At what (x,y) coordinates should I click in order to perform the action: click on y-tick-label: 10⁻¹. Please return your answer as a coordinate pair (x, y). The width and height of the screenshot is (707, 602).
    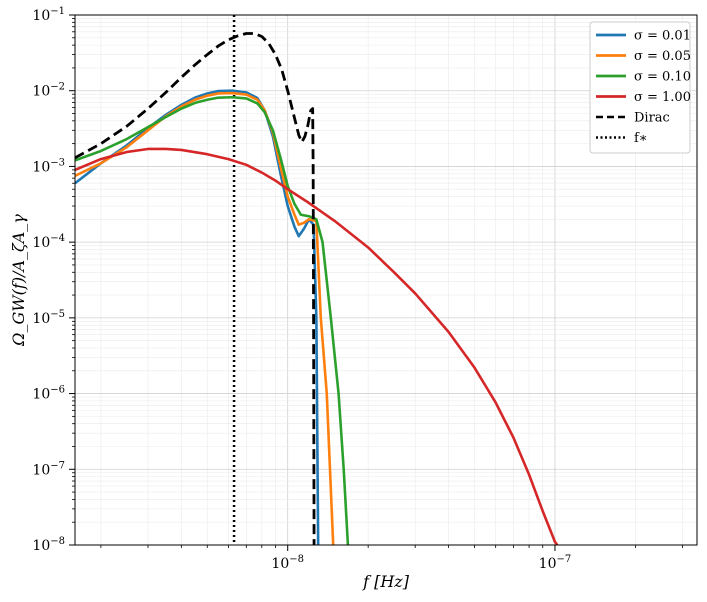
    Looking at the image, I should click on (48, 15).